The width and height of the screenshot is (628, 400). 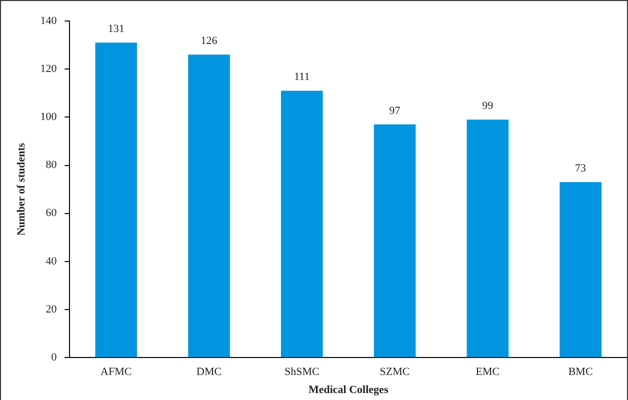 I want to click on data-label: 131, so click(x=116, y=29).